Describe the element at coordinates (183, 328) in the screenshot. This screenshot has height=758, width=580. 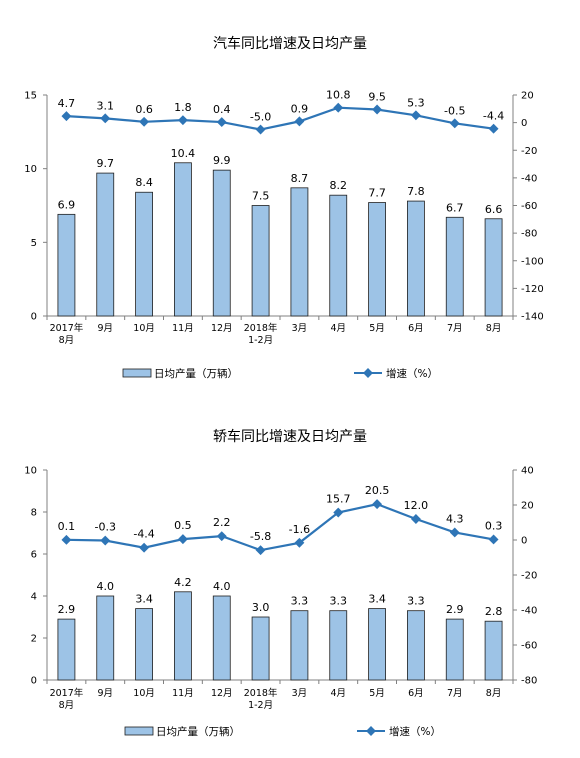
I see `x-tick-label: 11月` at that location.